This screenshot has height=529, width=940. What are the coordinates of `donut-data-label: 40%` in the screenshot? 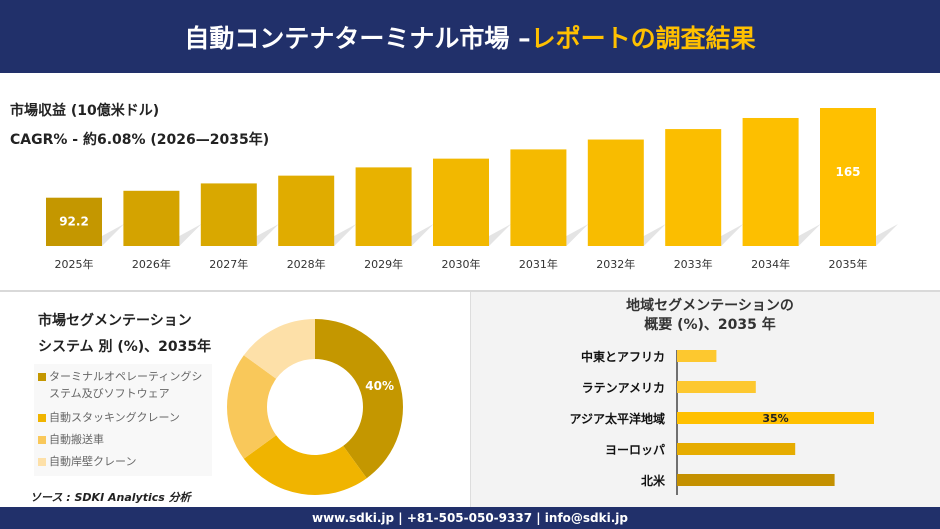 It's located at (379, 386).